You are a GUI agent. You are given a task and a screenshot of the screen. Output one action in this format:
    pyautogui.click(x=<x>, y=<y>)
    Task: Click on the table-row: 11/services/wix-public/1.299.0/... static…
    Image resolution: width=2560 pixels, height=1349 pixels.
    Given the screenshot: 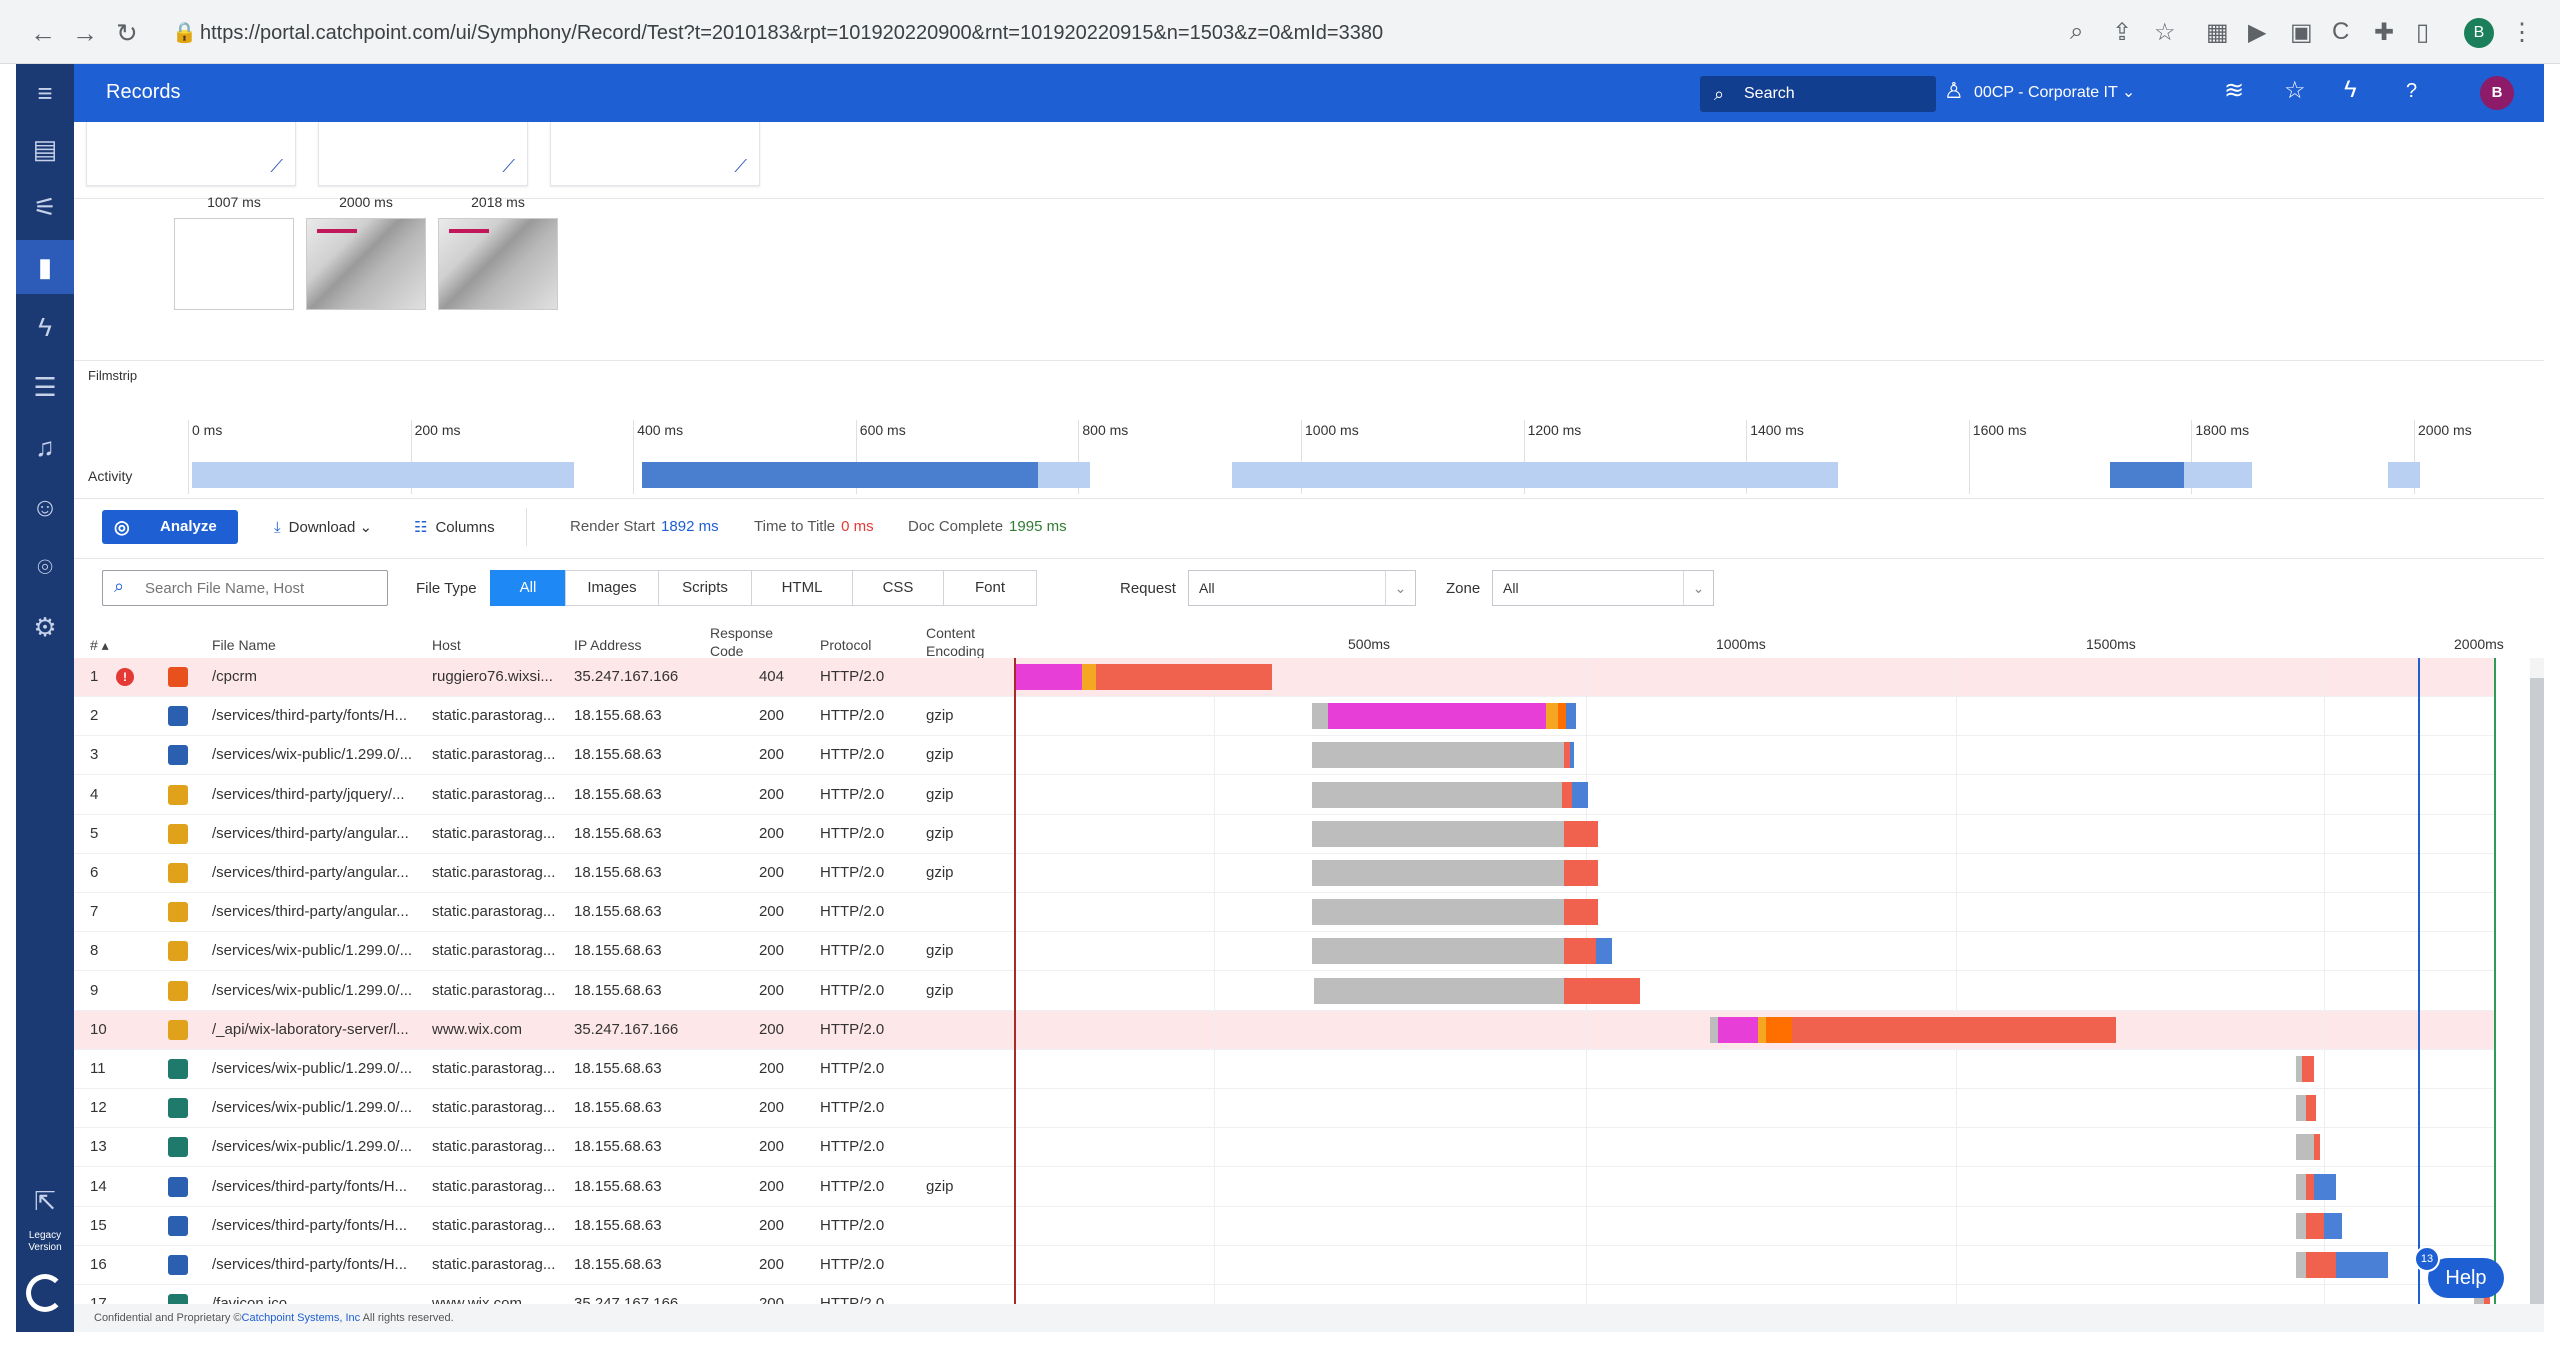 What is the action you would take?
    pyautogui.click(x=1284, y=1069)
    